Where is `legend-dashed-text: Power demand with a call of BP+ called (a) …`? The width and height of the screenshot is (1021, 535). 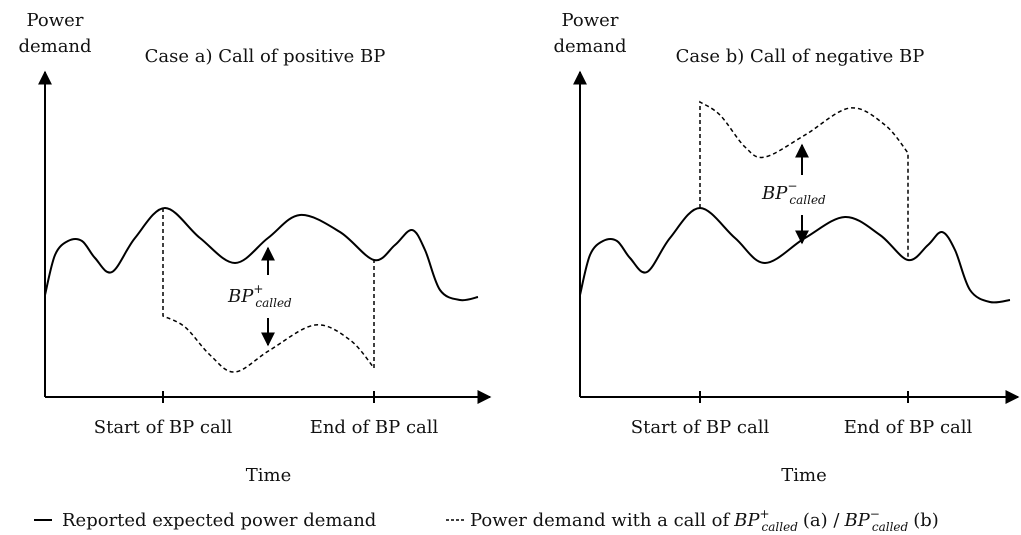
legend-dashed-text: Power demand with a call of BP+ called (a) … is located at coordinates (704, 520).